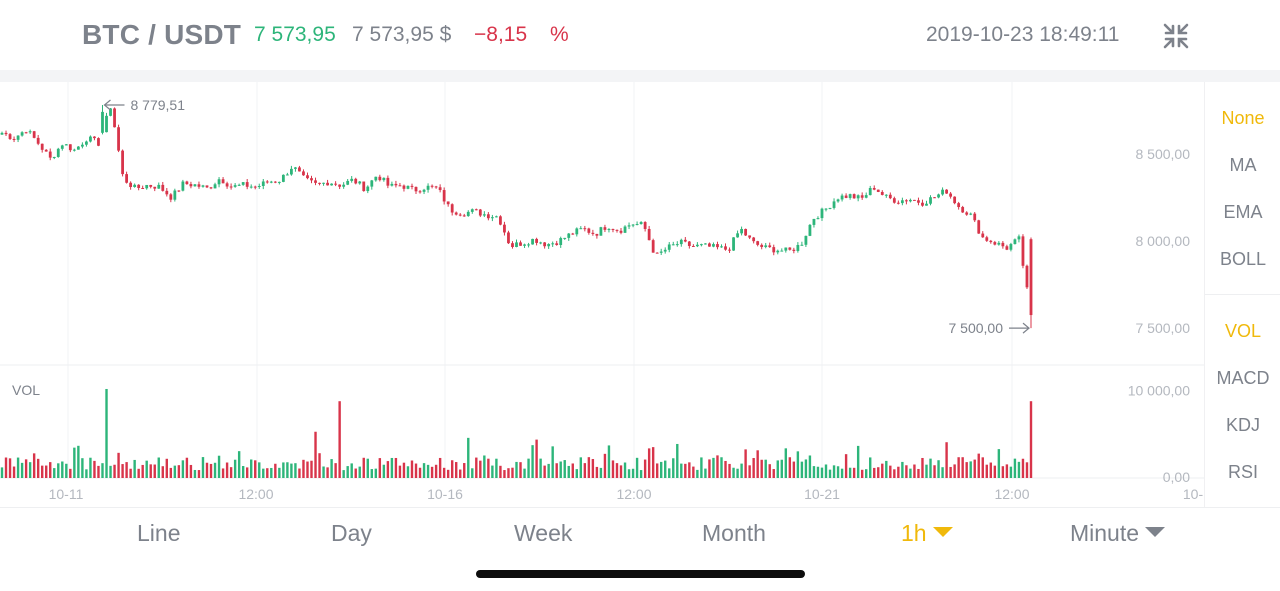 This screenshot has width=1280, height=591. What do you see at coordinates (1243, 378) in the screenshot?
I see `indicator-macd: MACD` at bounding box center [1243, 378].